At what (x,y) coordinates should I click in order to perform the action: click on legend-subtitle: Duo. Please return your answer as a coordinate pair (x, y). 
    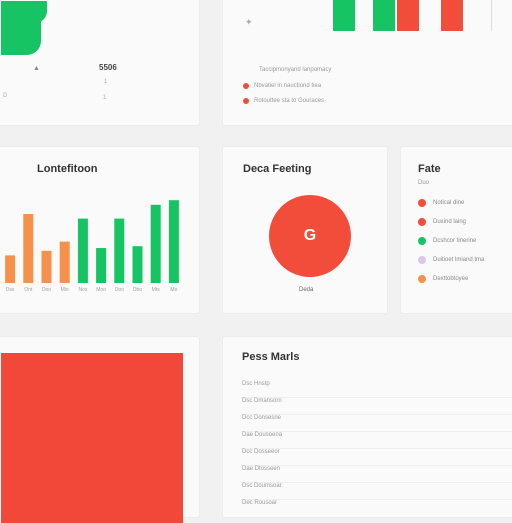
    Looking at the image, I should click on (424, 183).